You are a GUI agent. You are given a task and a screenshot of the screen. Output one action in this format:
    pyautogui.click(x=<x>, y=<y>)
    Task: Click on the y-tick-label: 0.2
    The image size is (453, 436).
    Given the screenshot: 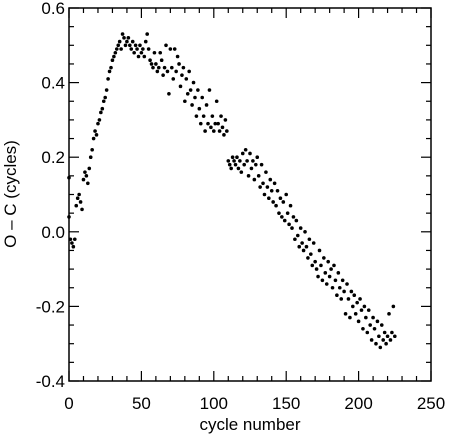 What is the action you would take?
    pyautogui.click(x=53, y=157)
    